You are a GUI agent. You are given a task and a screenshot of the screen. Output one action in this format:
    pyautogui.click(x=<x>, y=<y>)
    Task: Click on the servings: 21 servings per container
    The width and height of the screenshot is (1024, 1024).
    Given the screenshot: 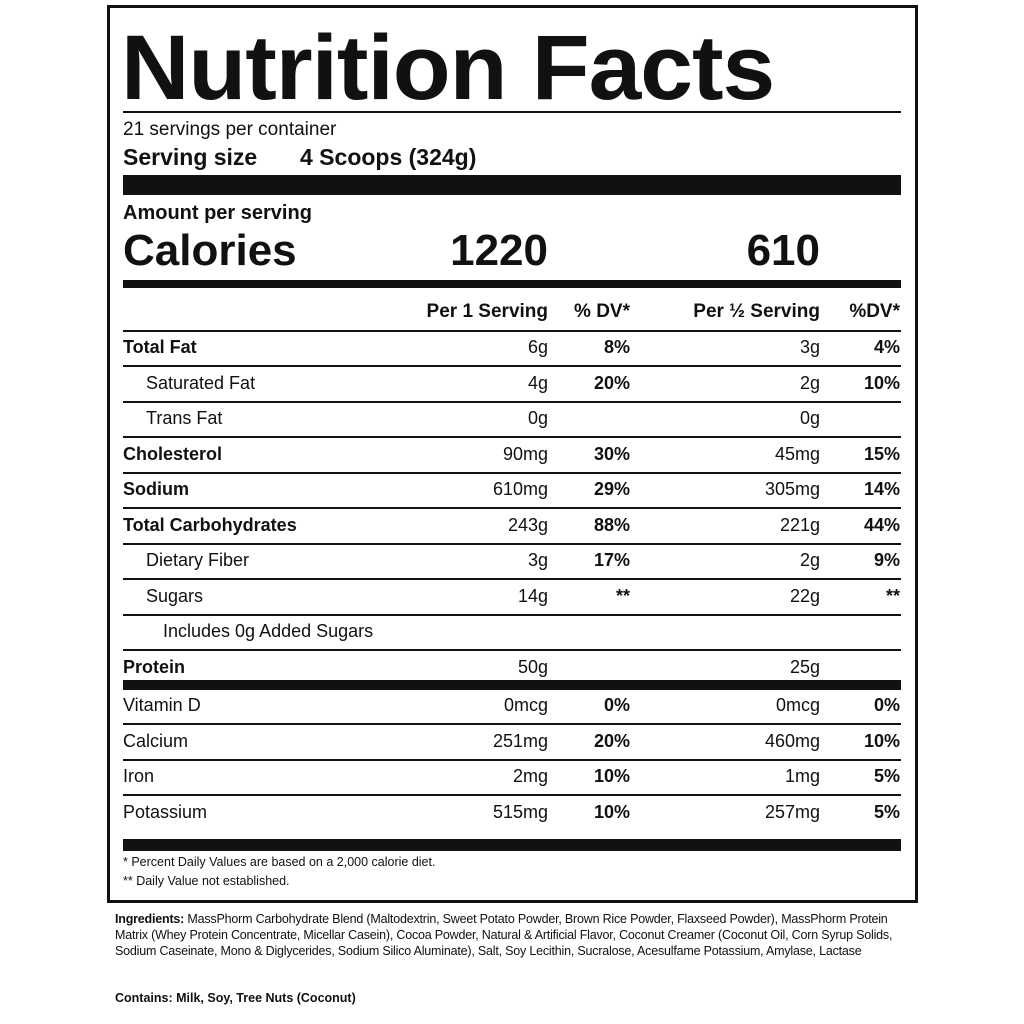 What is the action you would take?
    pyautogui.click(x=230, y=129)
    